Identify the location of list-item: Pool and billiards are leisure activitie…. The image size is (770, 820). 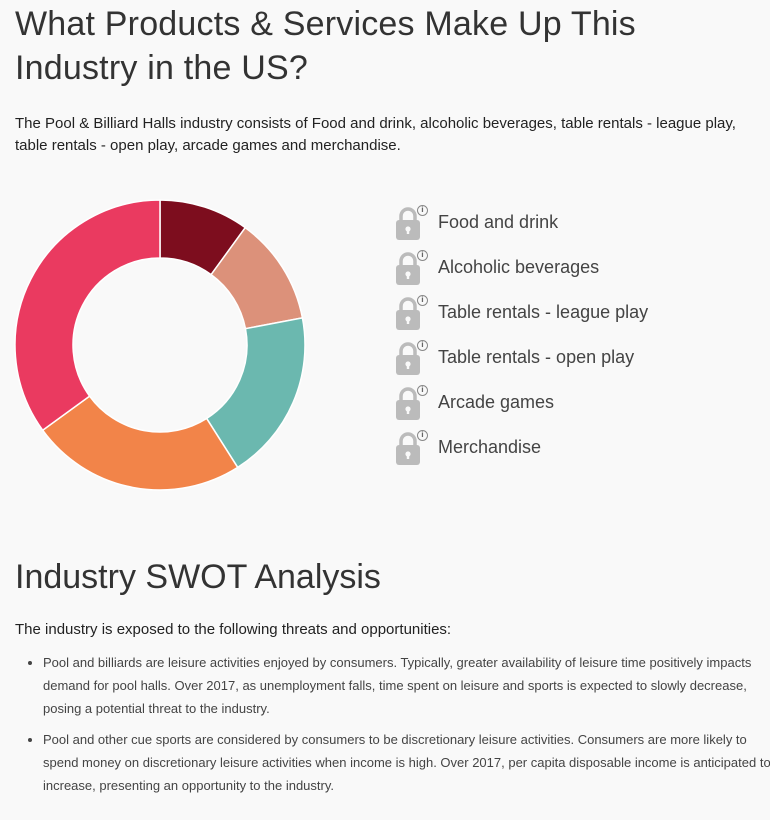
(406, 685).